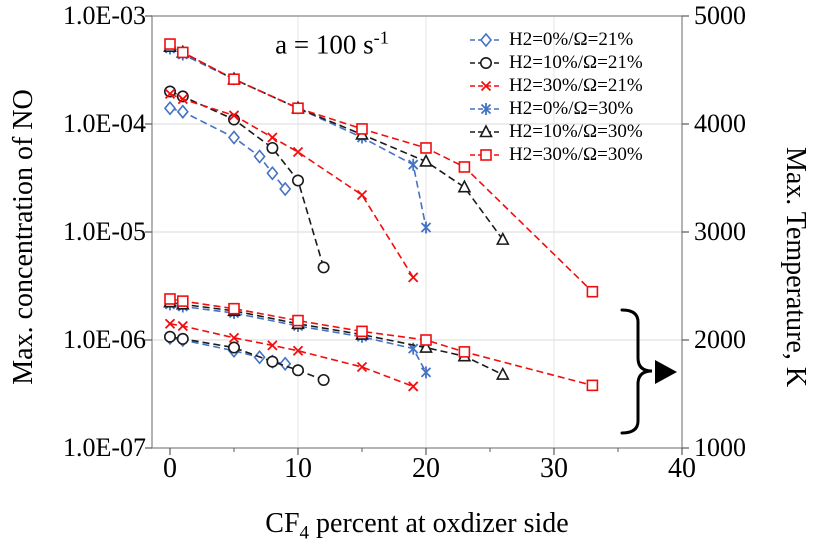 Image resolution: width=818 pixels, height=546 pixels. What do you see at coordinates (720, 339) in the screenshot?
I see `right-tick-label: 2000` at bounding box center [720, 339].